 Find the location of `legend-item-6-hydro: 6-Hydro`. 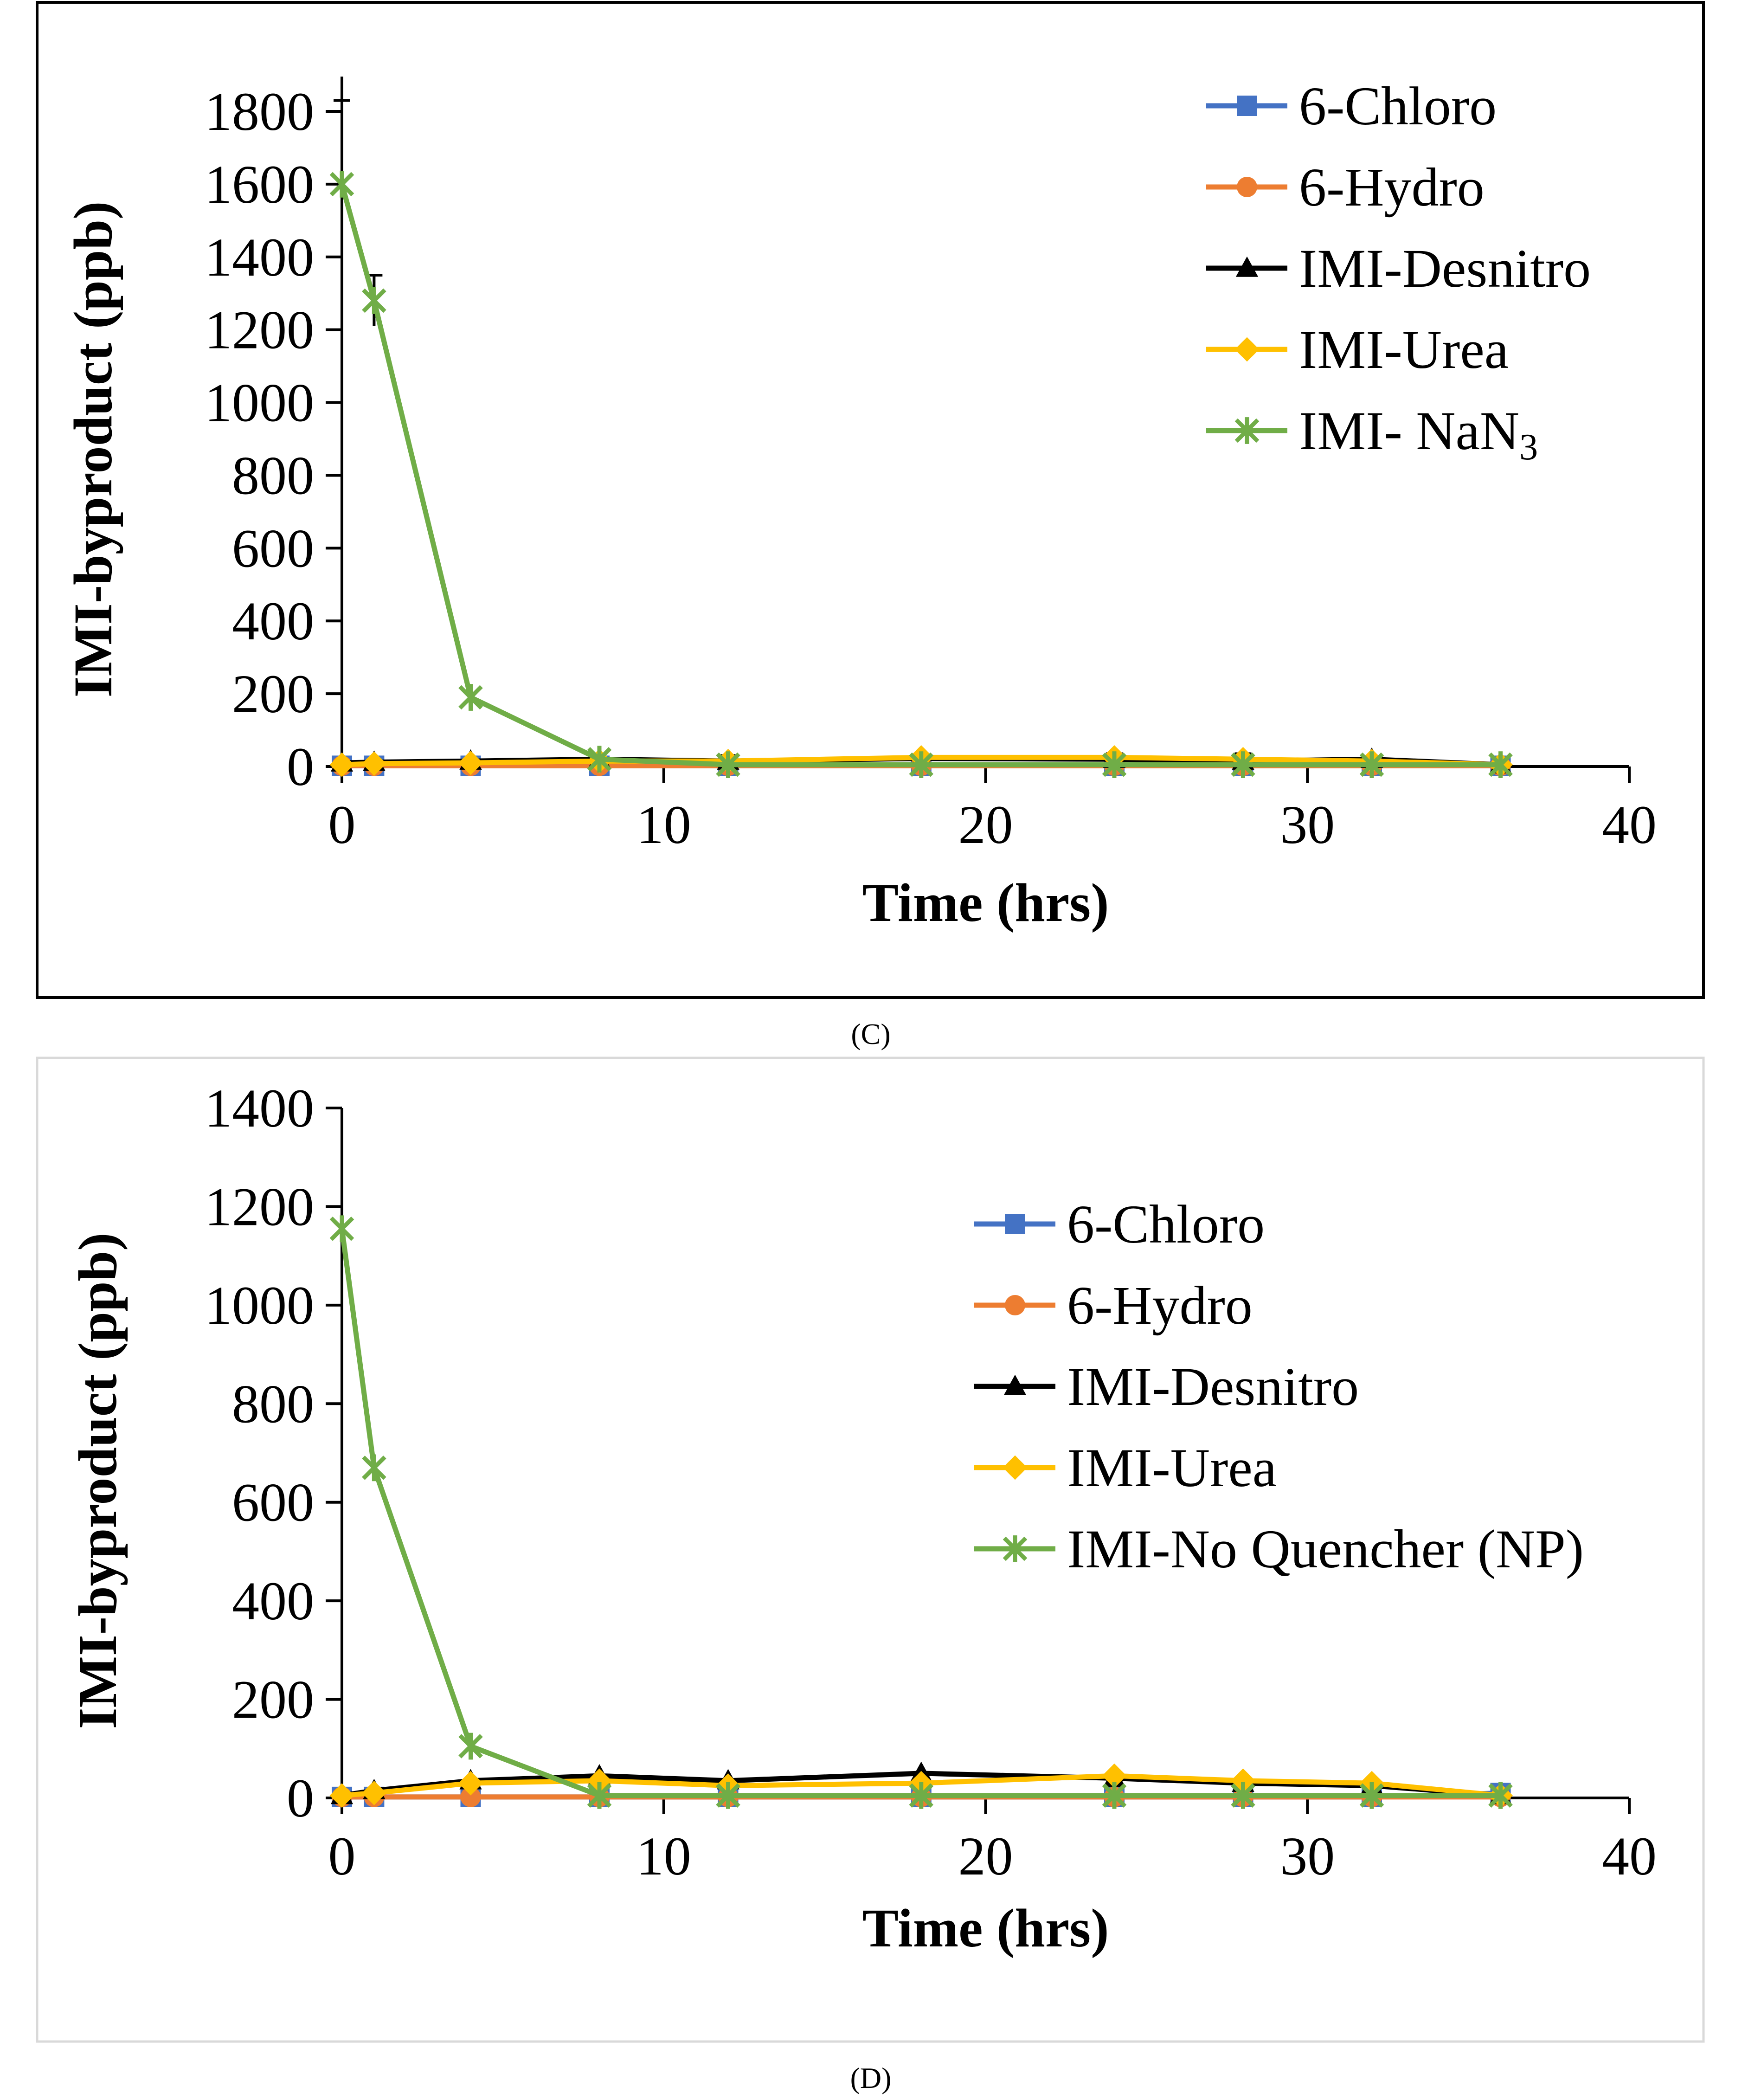

legend-item-6-hydro: 6-Hydro is located at coordinates (1345, 188).